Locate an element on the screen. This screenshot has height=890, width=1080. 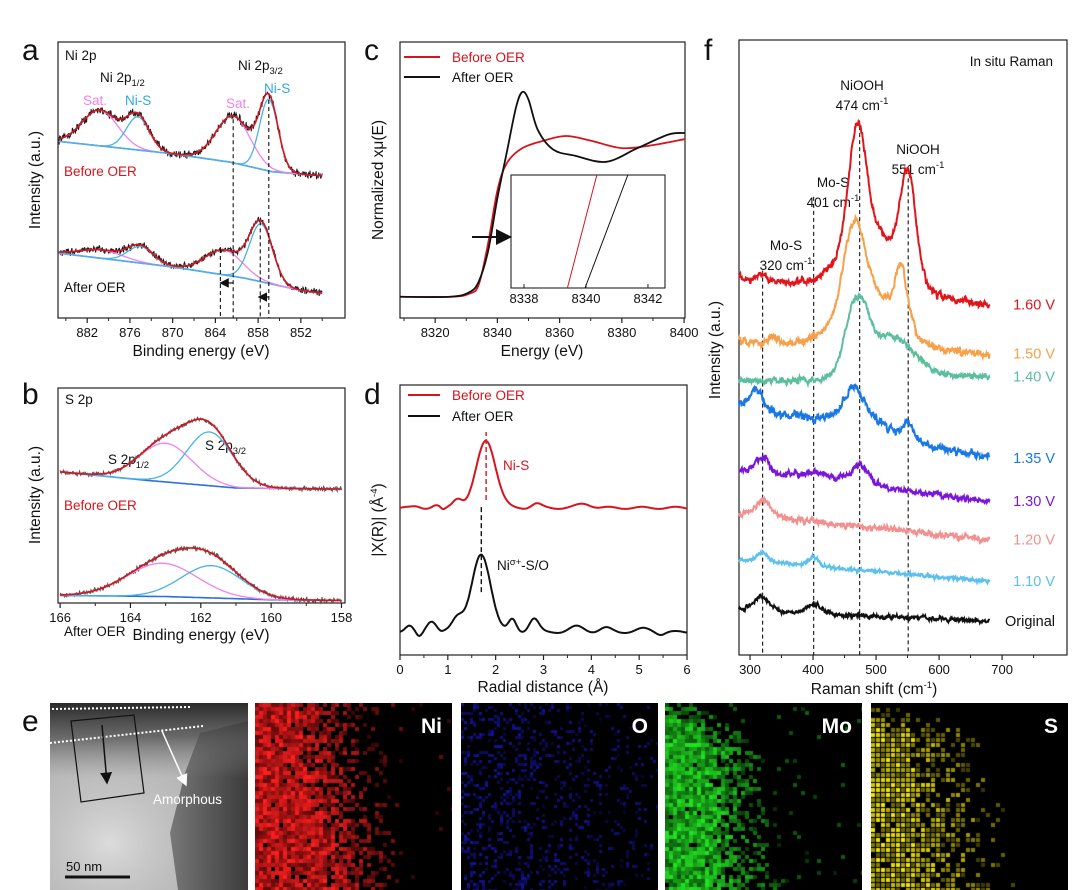
label-ni-sigma-s-o: Niσ+-S/O is located at coordinates (523, 565).